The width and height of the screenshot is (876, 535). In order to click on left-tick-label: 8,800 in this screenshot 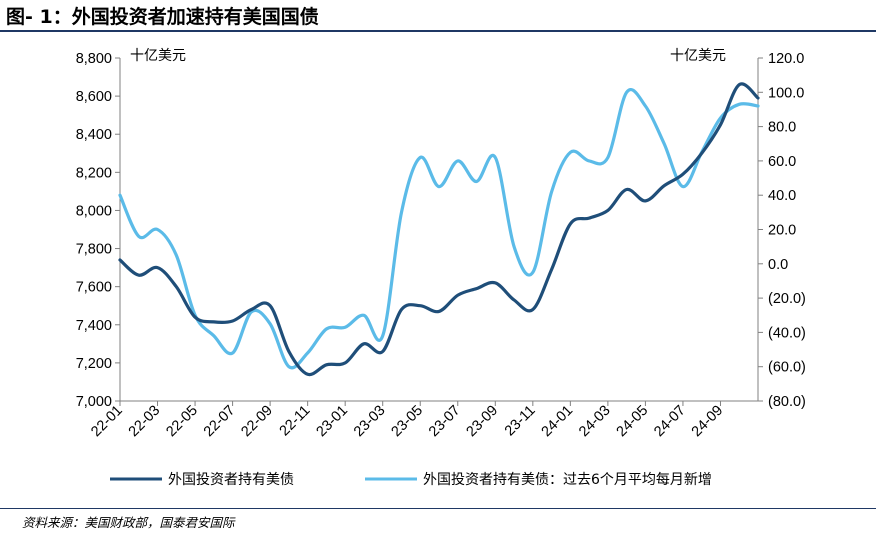, I will do `click(94, 59)`.